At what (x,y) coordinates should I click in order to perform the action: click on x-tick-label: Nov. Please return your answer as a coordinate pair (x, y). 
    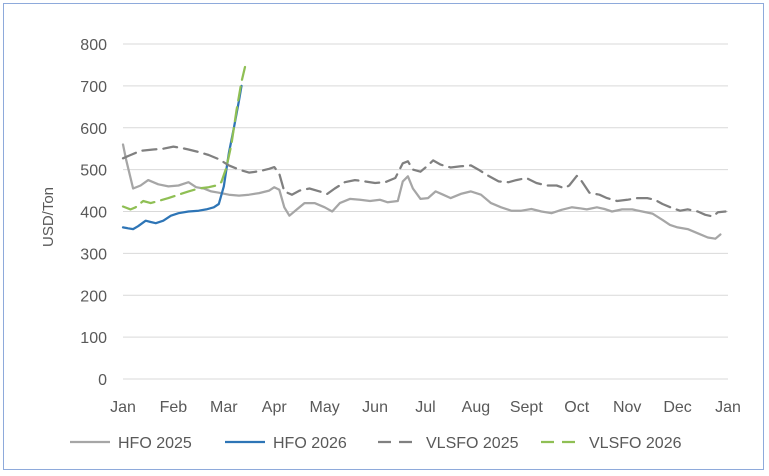
    Looking at the image, I should click on (627, 407).